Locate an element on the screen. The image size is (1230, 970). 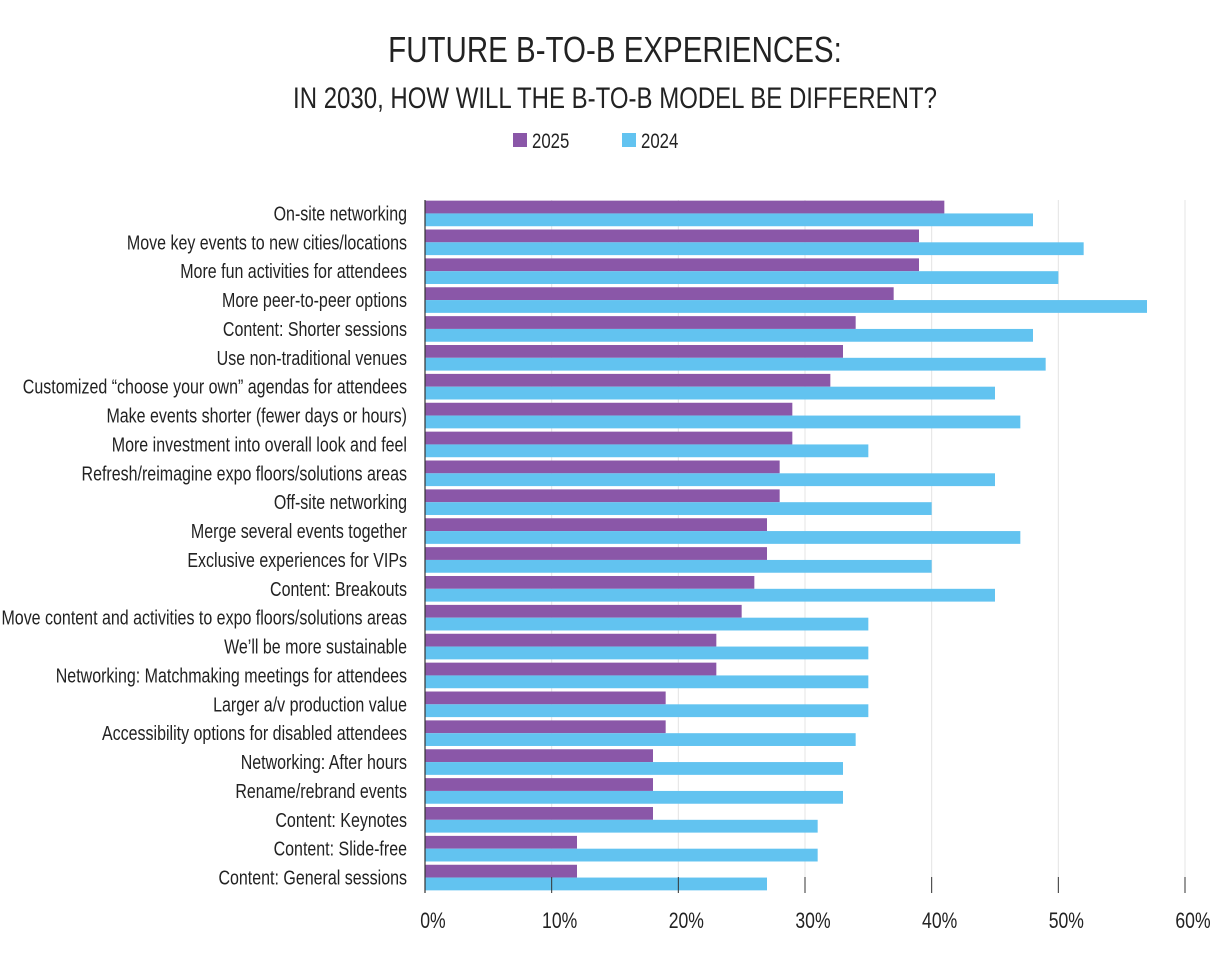
legend-label-2025: 2025 is located at coordinates (550, 141).